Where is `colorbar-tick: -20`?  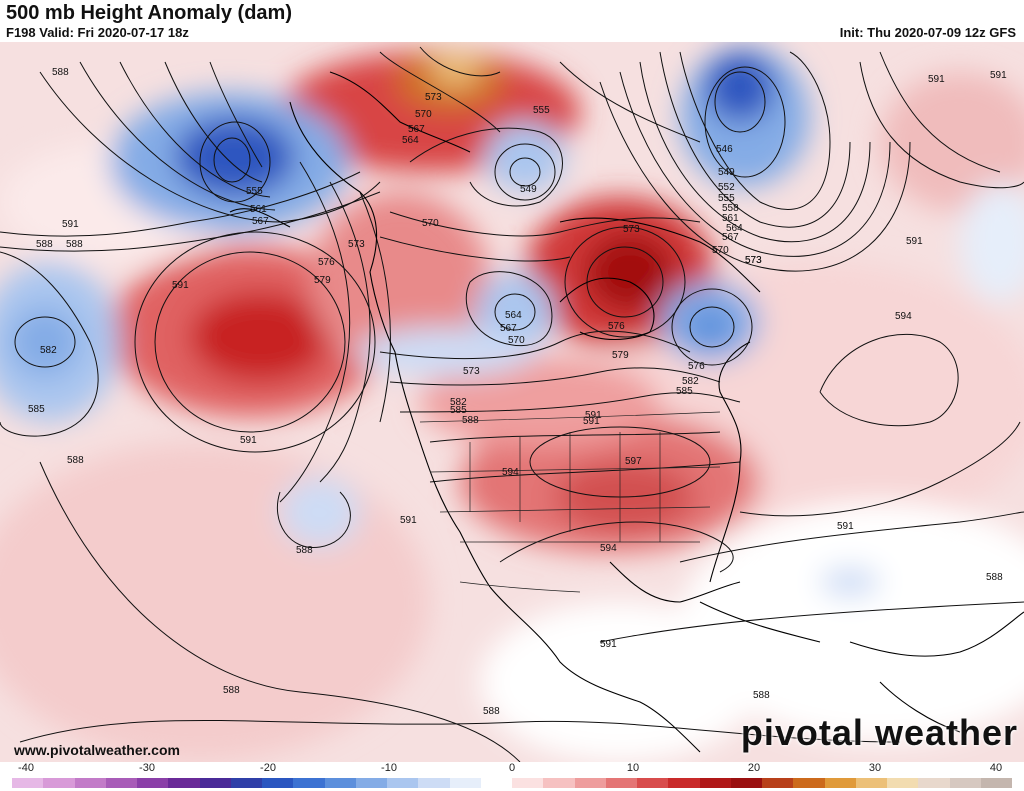 colorbar-tick: -20 is located at coordinates (268, 768).